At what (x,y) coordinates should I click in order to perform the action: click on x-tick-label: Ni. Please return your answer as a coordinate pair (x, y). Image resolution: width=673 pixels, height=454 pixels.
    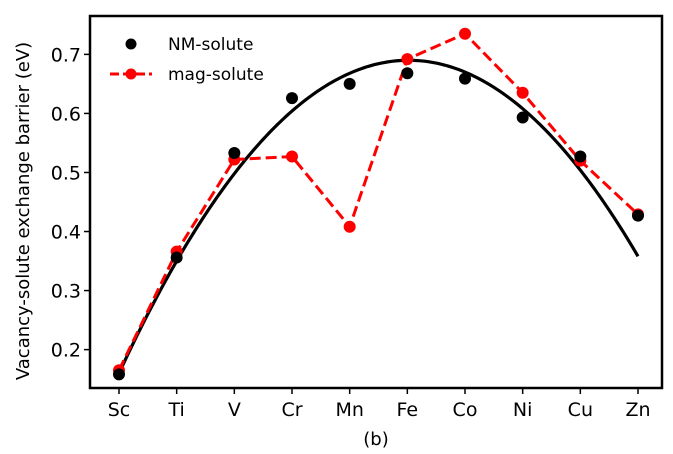
    Looking at the image, I should click on (523, 410).